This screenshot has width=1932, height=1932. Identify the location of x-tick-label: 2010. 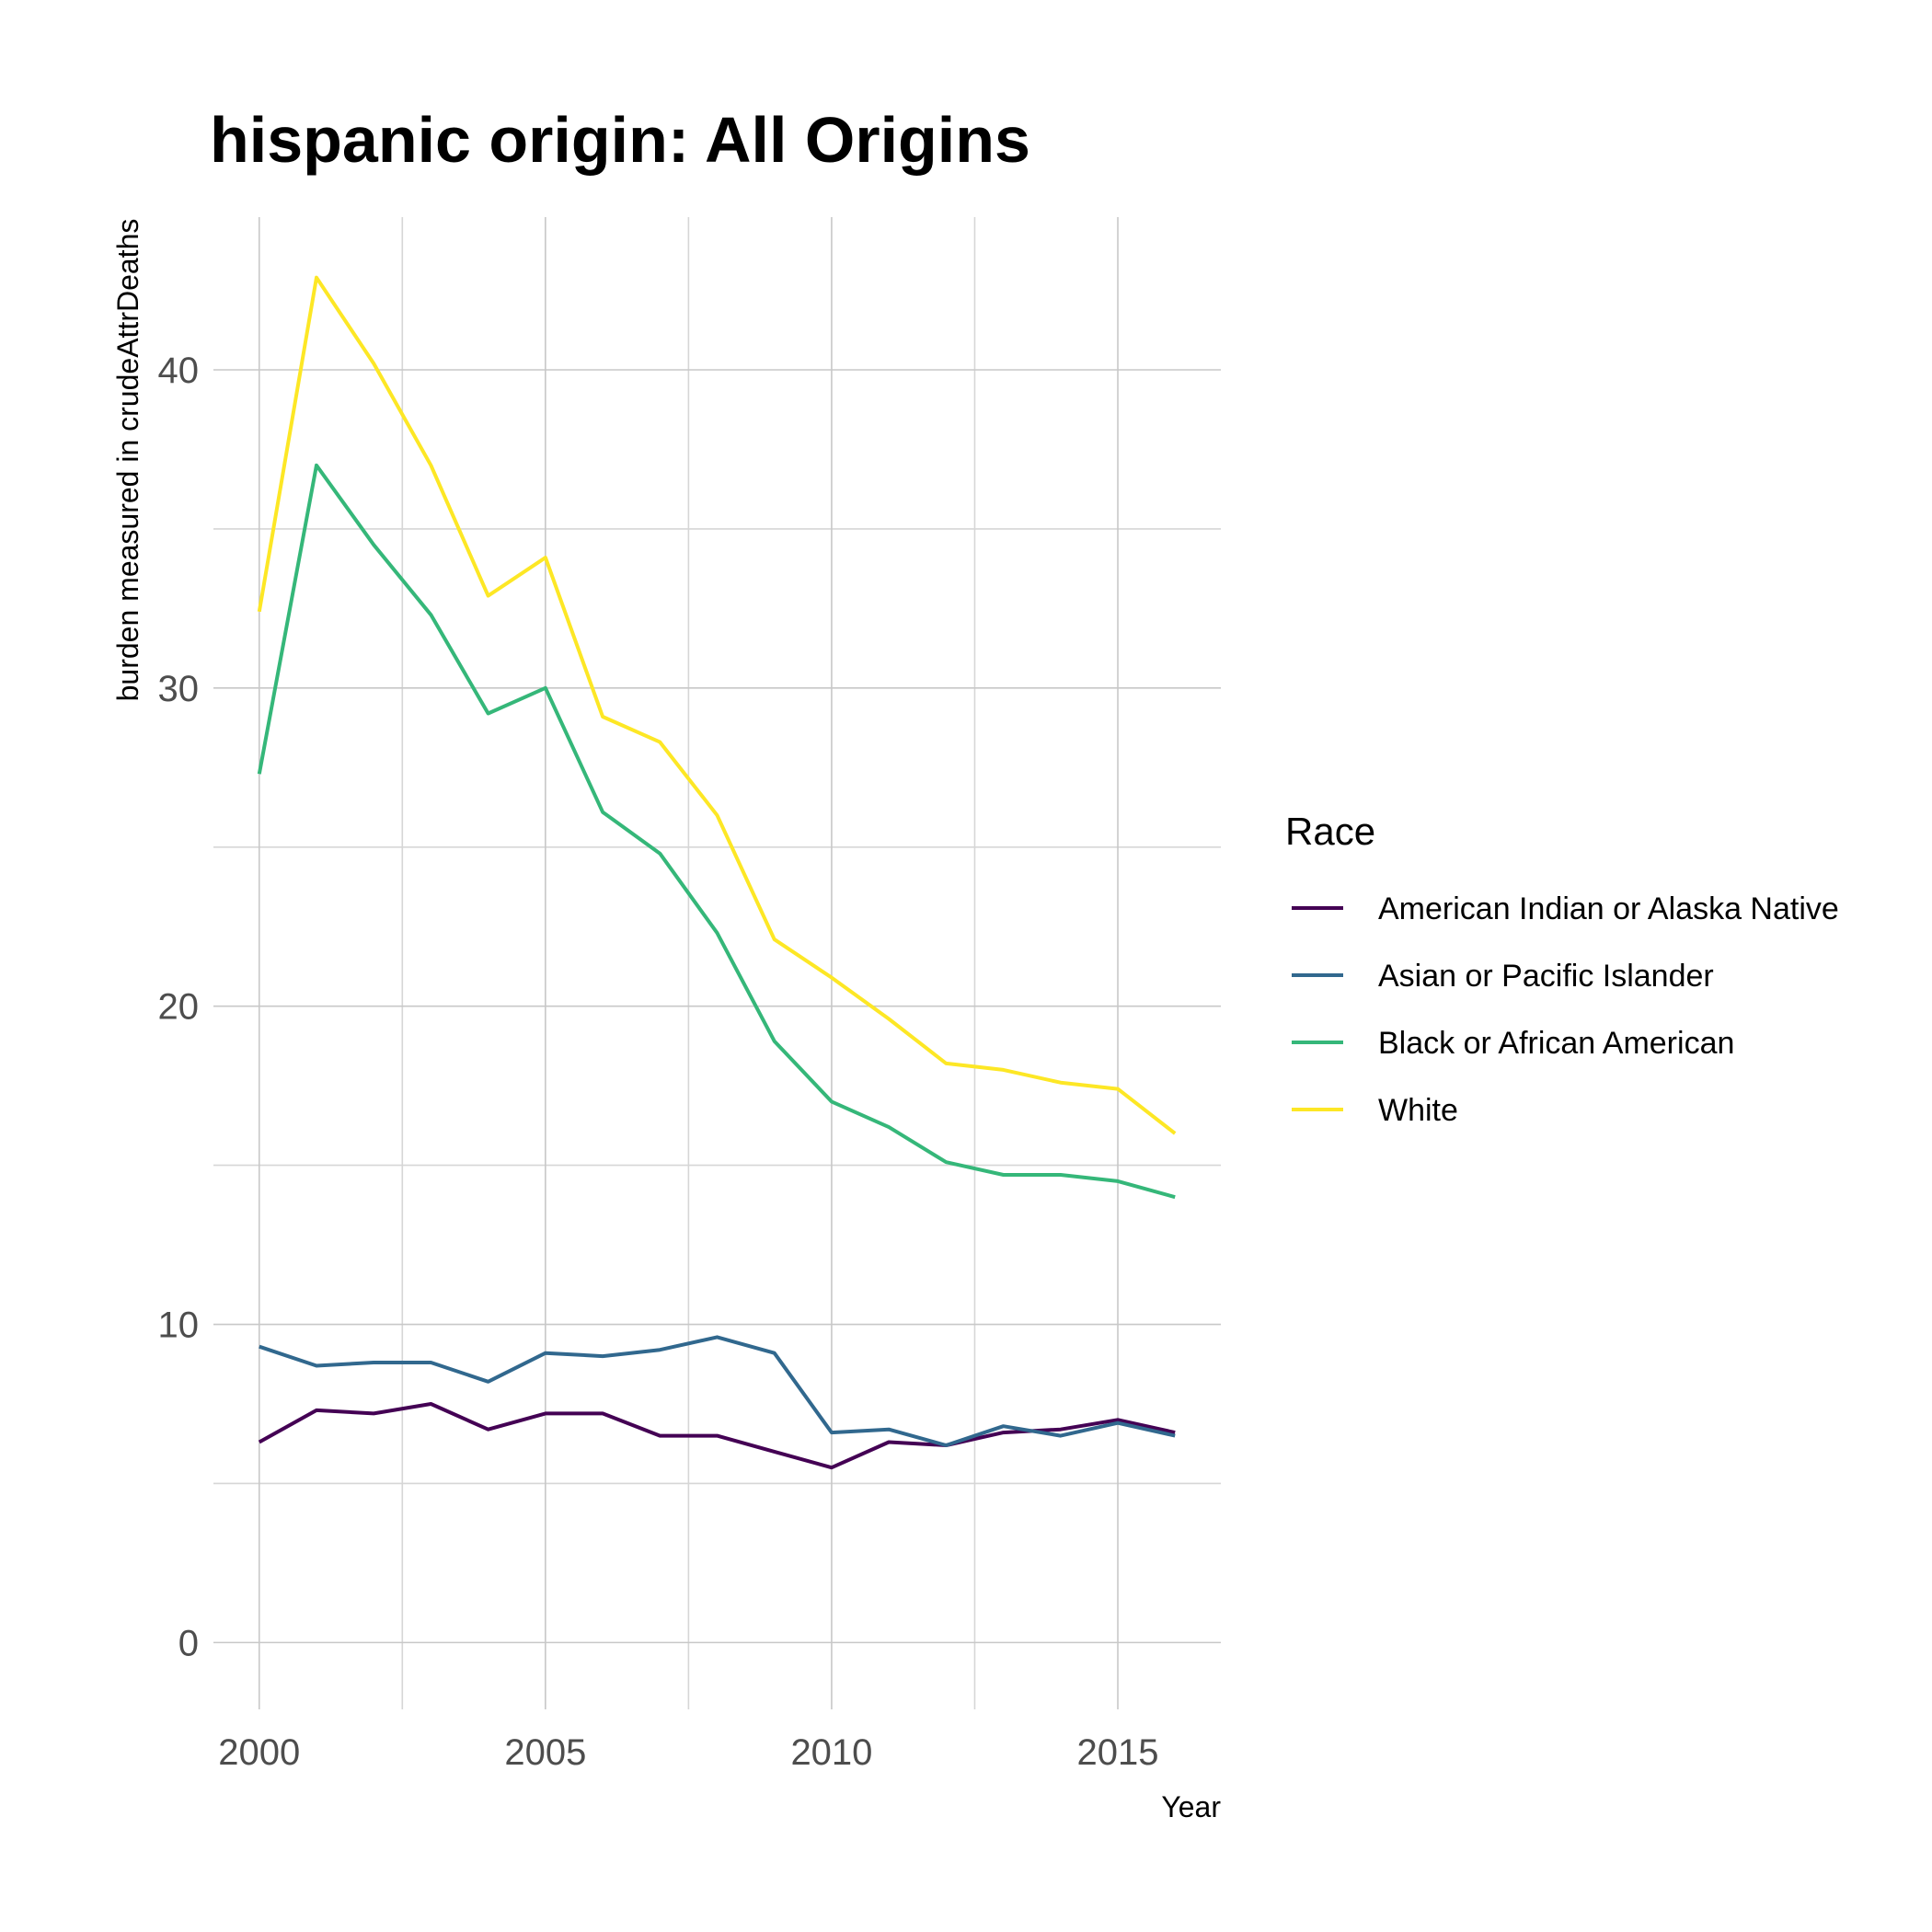
(831, 1752).